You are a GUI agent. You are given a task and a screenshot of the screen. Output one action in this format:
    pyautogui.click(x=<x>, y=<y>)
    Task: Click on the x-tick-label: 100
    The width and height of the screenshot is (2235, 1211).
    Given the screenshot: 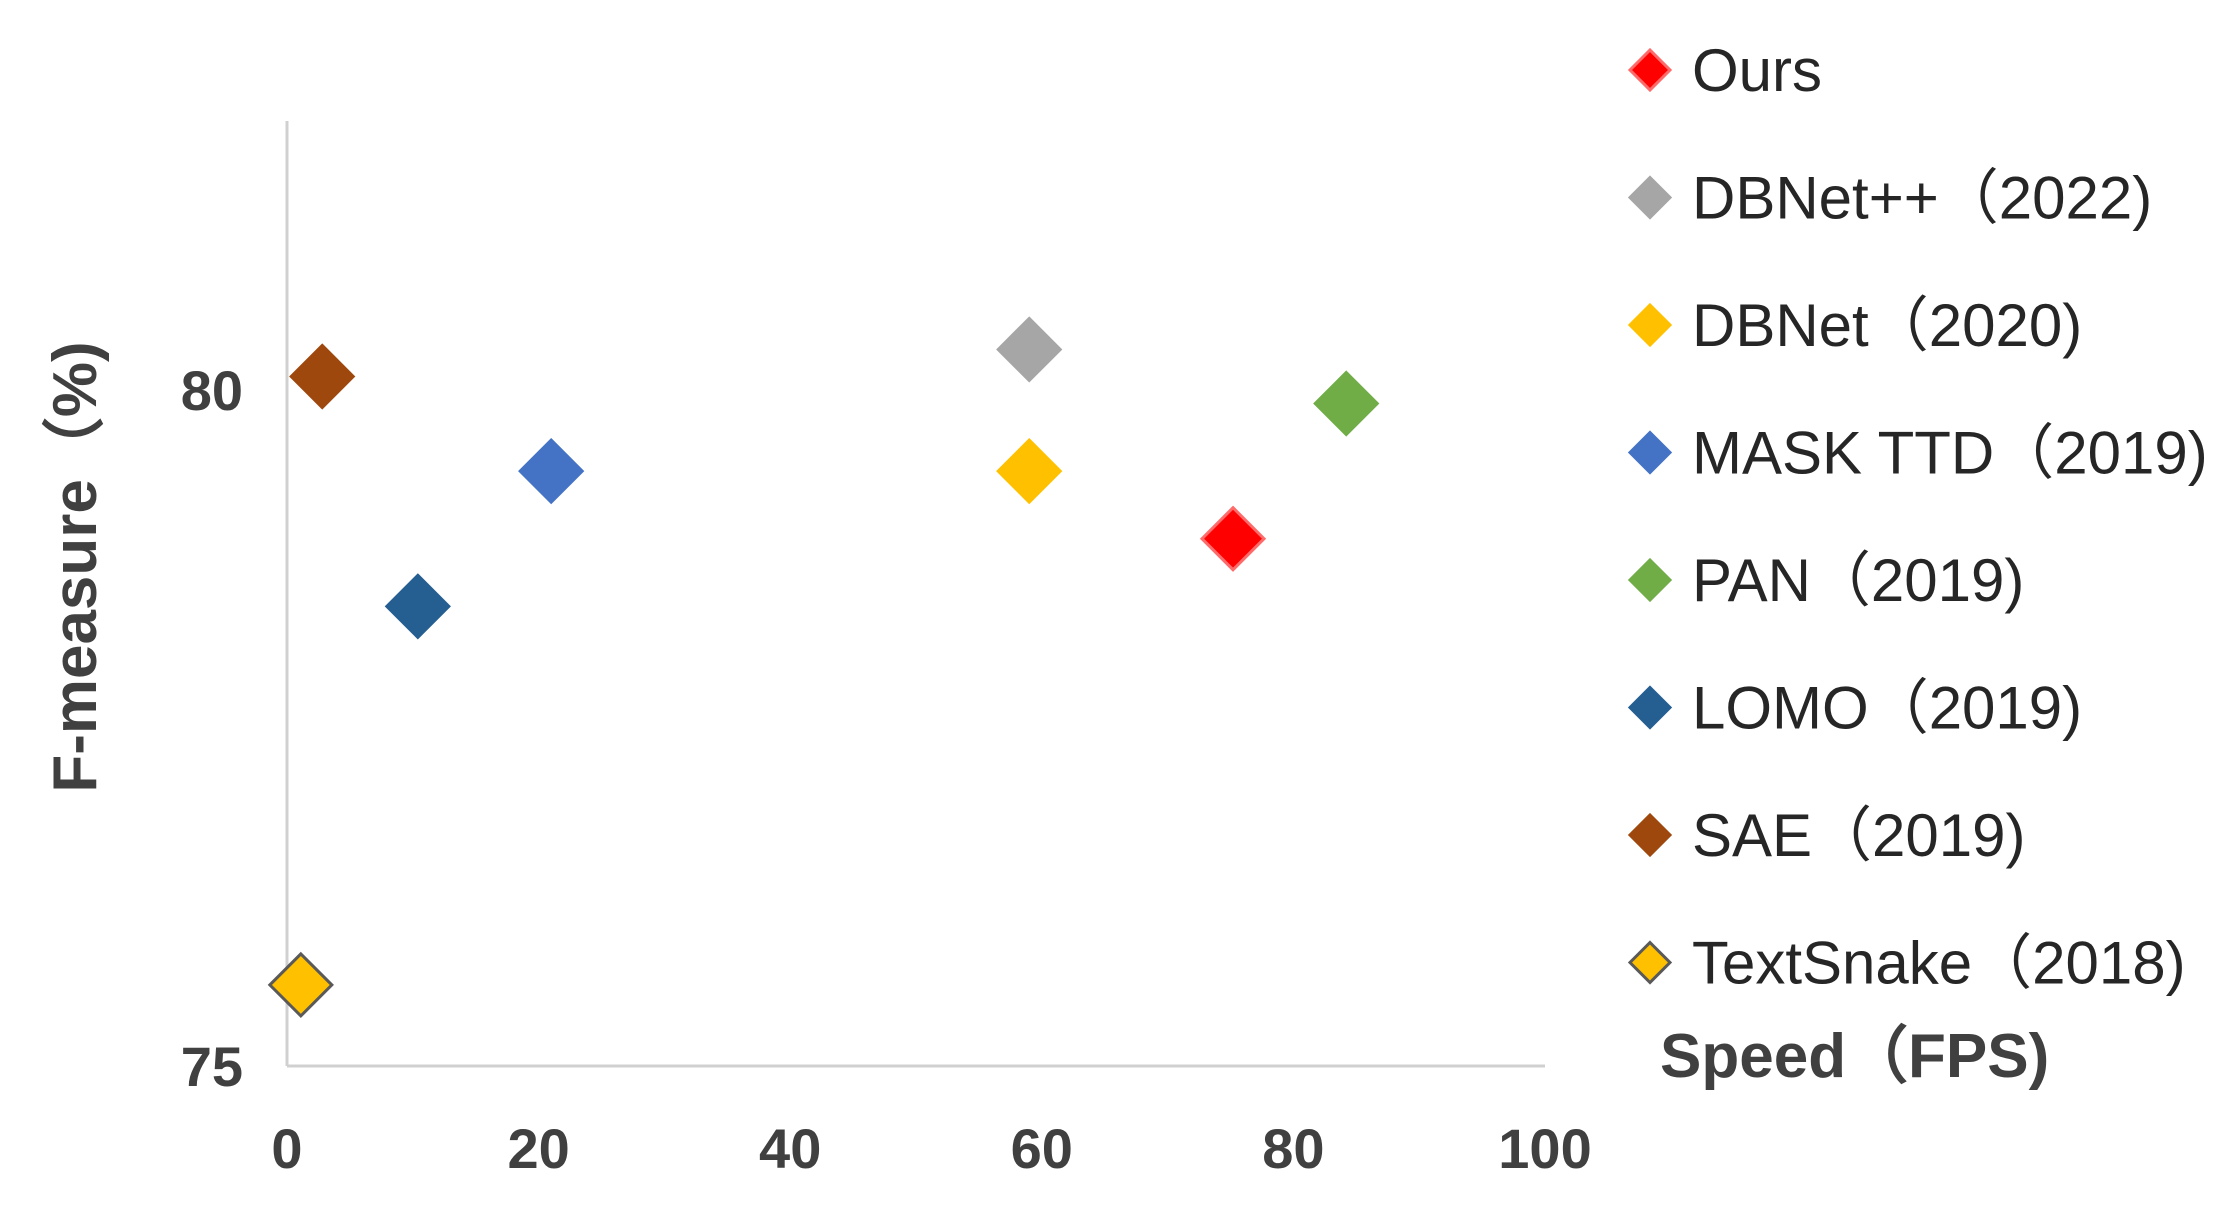 What is the action you would take?
    pyautogui.click(x=1544, y=1148)
    